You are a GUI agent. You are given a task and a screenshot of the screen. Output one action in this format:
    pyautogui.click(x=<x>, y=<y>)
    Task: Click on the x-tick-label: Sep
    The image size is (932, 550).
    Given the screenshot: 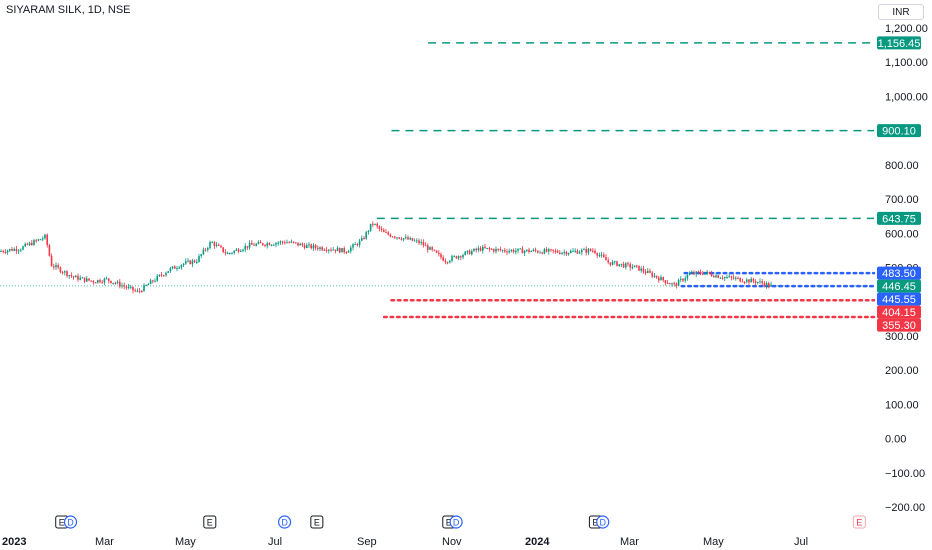 What is the action you would take?
    pyautogui.click(x=367, y=542)
    